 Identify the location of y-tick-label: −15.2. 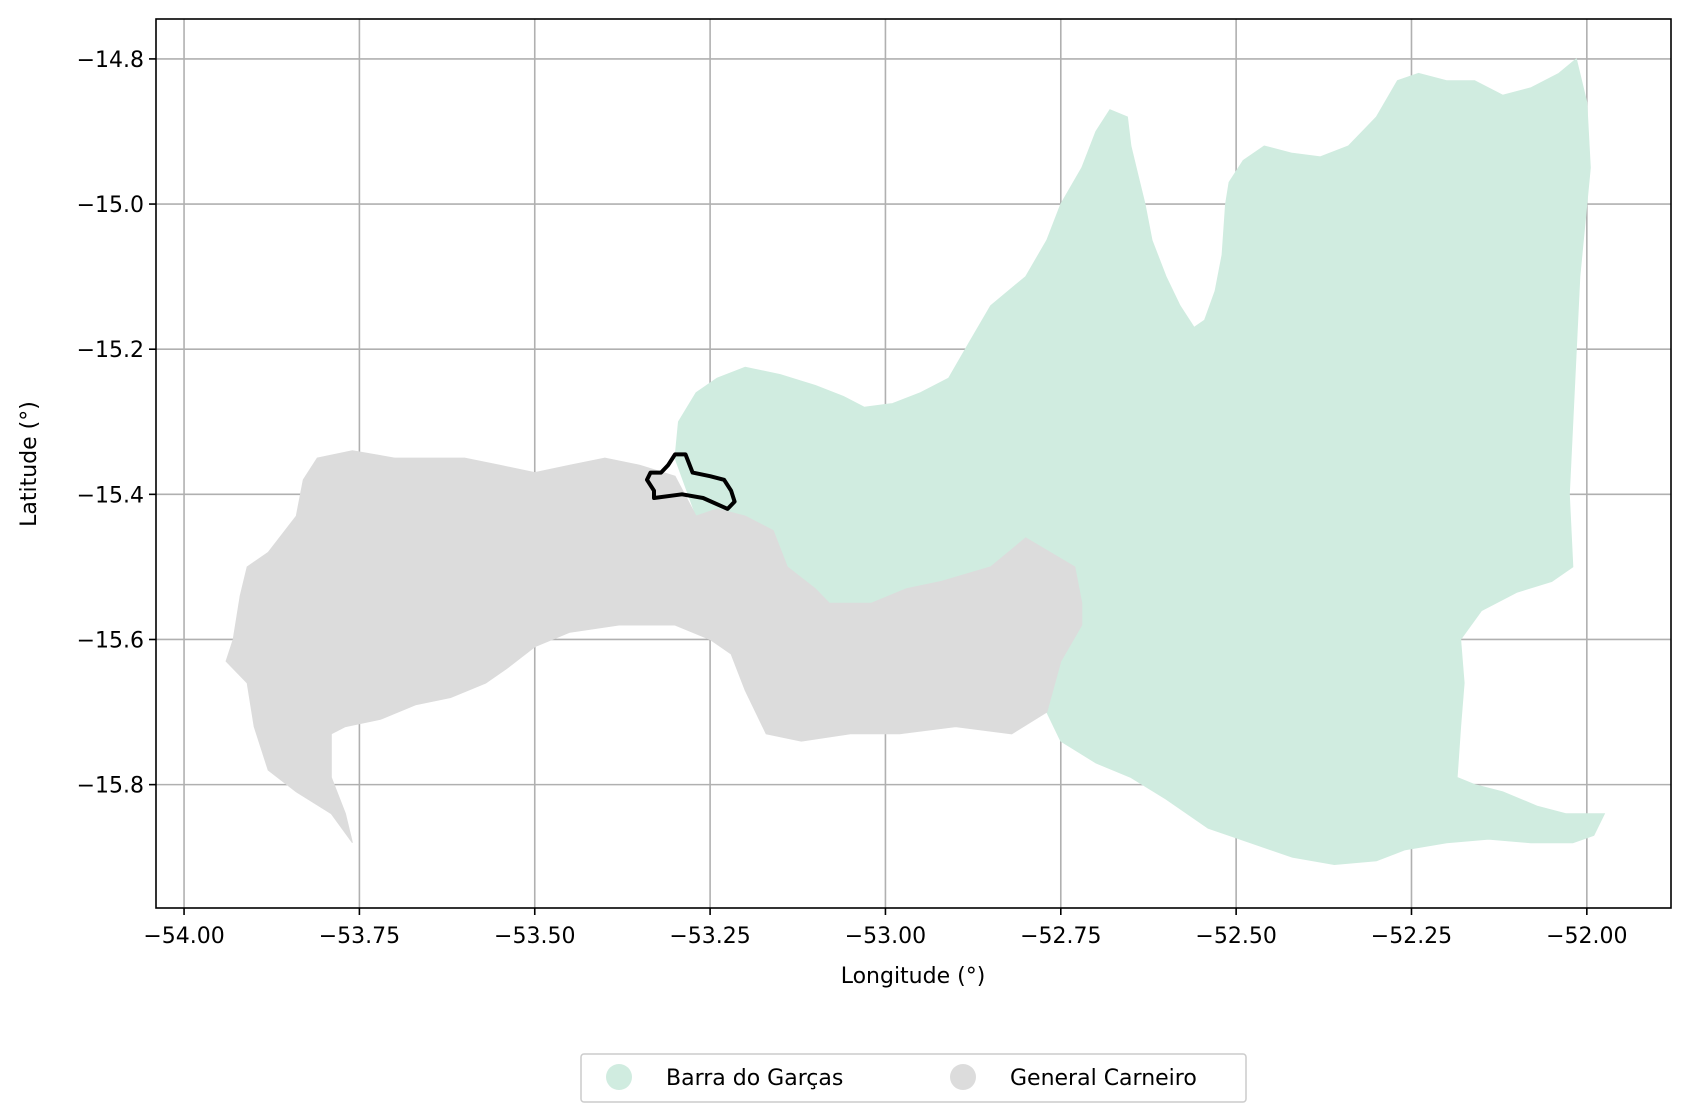
(110, 350).